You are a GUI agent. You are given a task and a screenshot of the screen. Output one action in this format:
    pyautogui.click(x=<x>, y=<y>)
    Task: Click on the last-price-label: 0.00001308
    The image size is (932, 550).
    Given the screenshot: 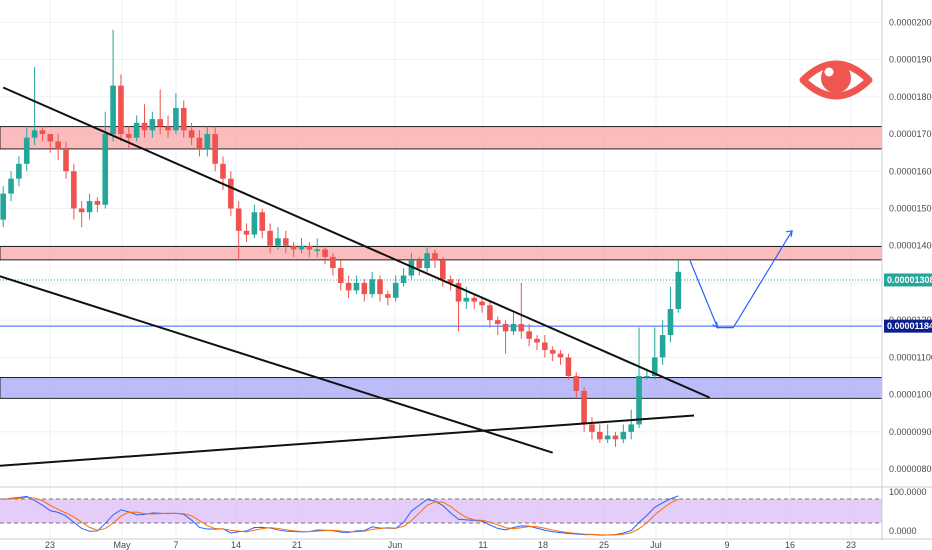 What is the action you would take?
    pyautogui.click(x=909, y=280)
    